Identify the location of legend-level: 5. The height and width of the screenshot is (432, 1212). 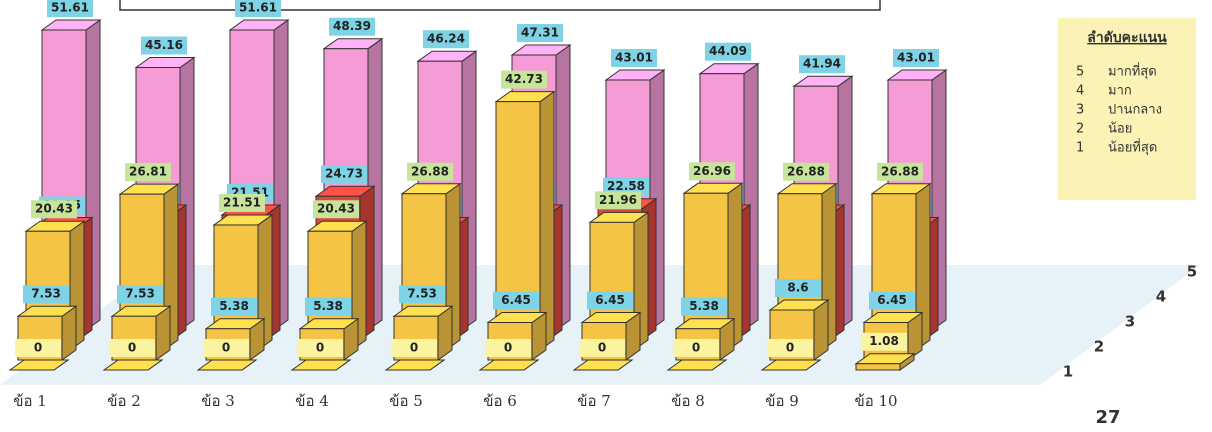
(1080, 72).